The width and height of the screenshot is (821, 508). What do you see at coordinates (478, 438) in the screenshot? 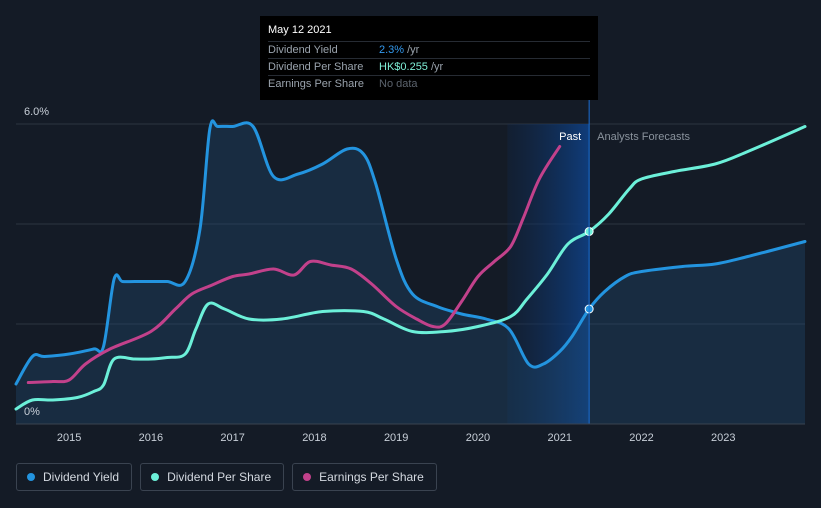
I see `x-tick-label: 2020` at bounding box center [478, 438].